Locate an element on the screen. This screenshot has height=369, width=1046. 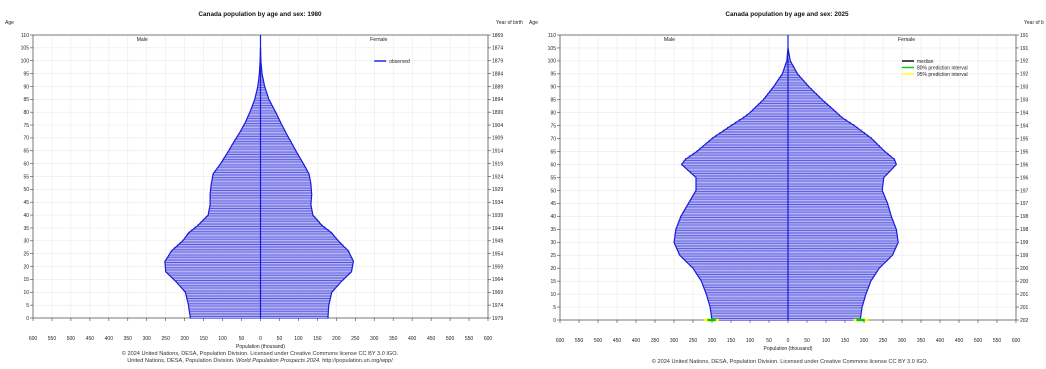
age-tick-label: 95 is located at coordinates (553, 75).